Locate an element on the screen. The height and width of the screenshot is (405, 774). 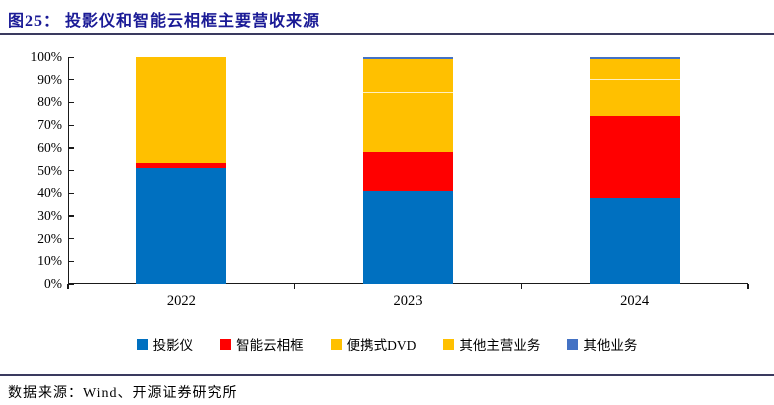
legend-item-便携式DVD: 便携式DVD is located at coordinates (373, 344).